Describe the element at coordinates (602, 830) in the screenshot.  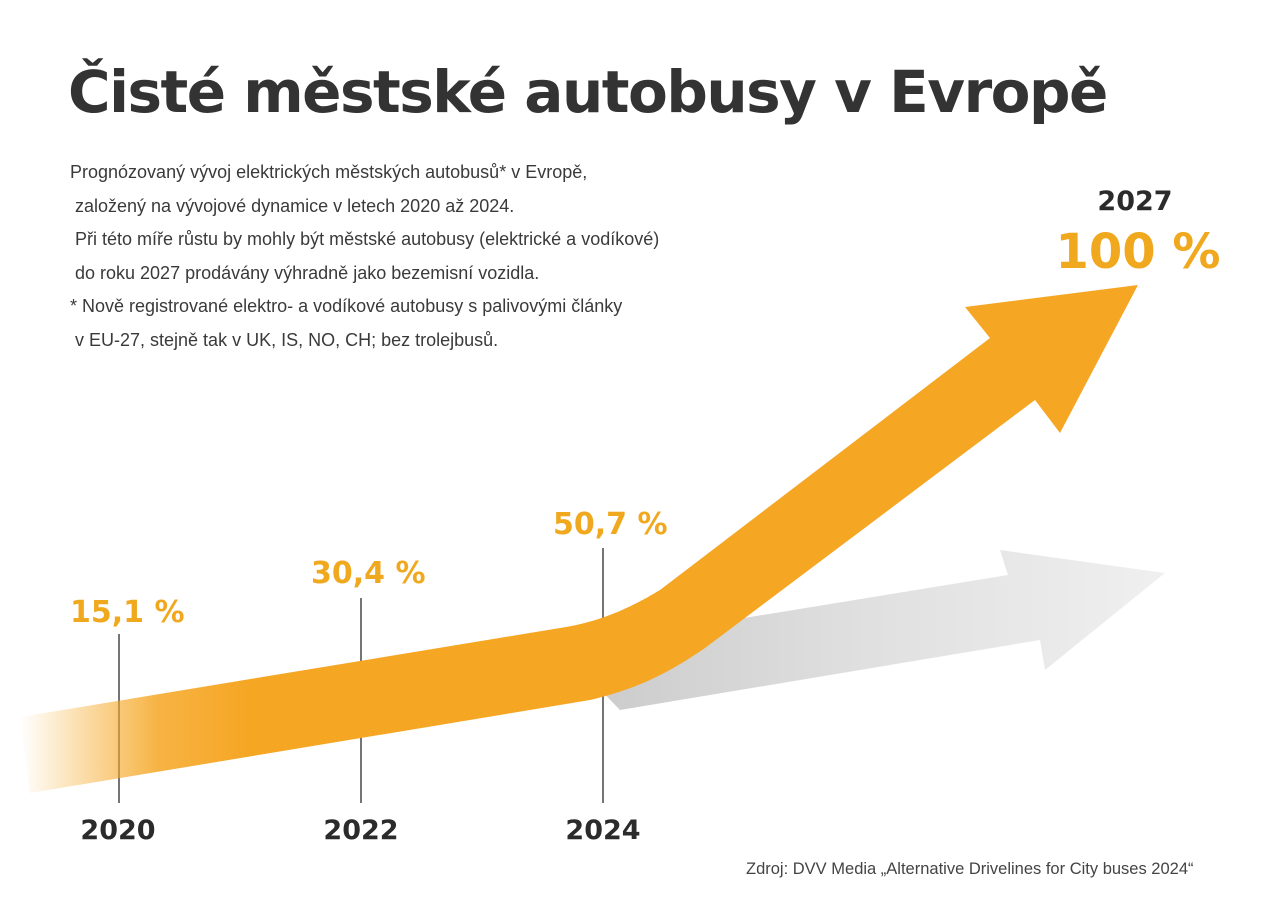
I see `year-label-2024: 2024` at that location.